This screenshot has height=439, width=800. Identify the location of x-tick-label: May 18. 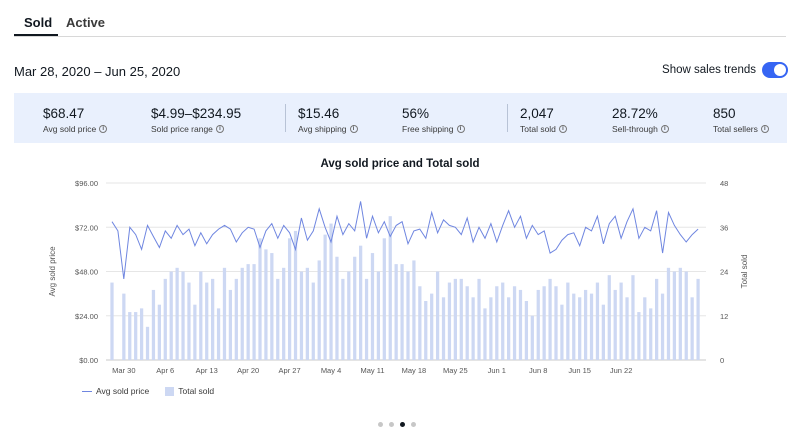
(414, 370).